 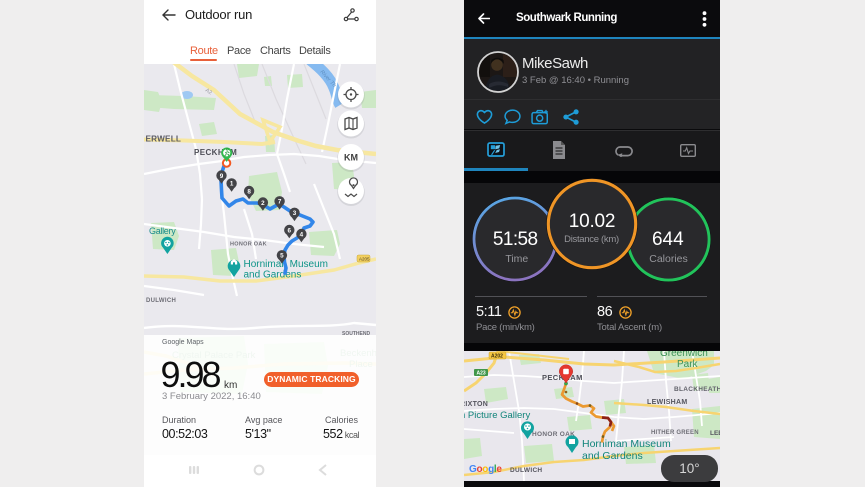 I want to click on svg-text: A202, so click(x=497, y=357).